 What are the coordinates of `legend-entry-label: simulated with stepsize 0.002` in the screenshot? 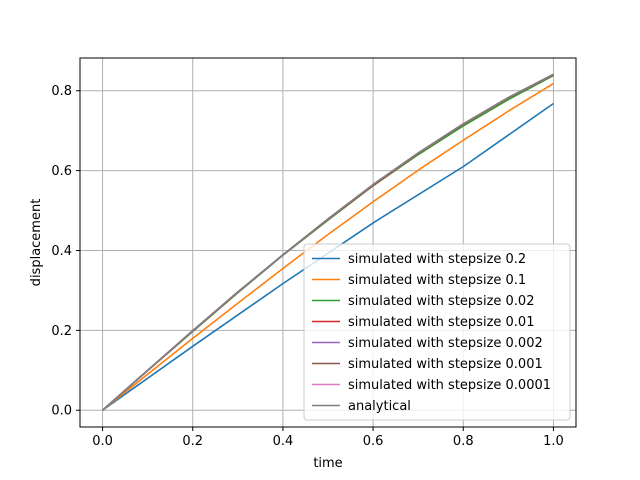 It's located at (445, 343).